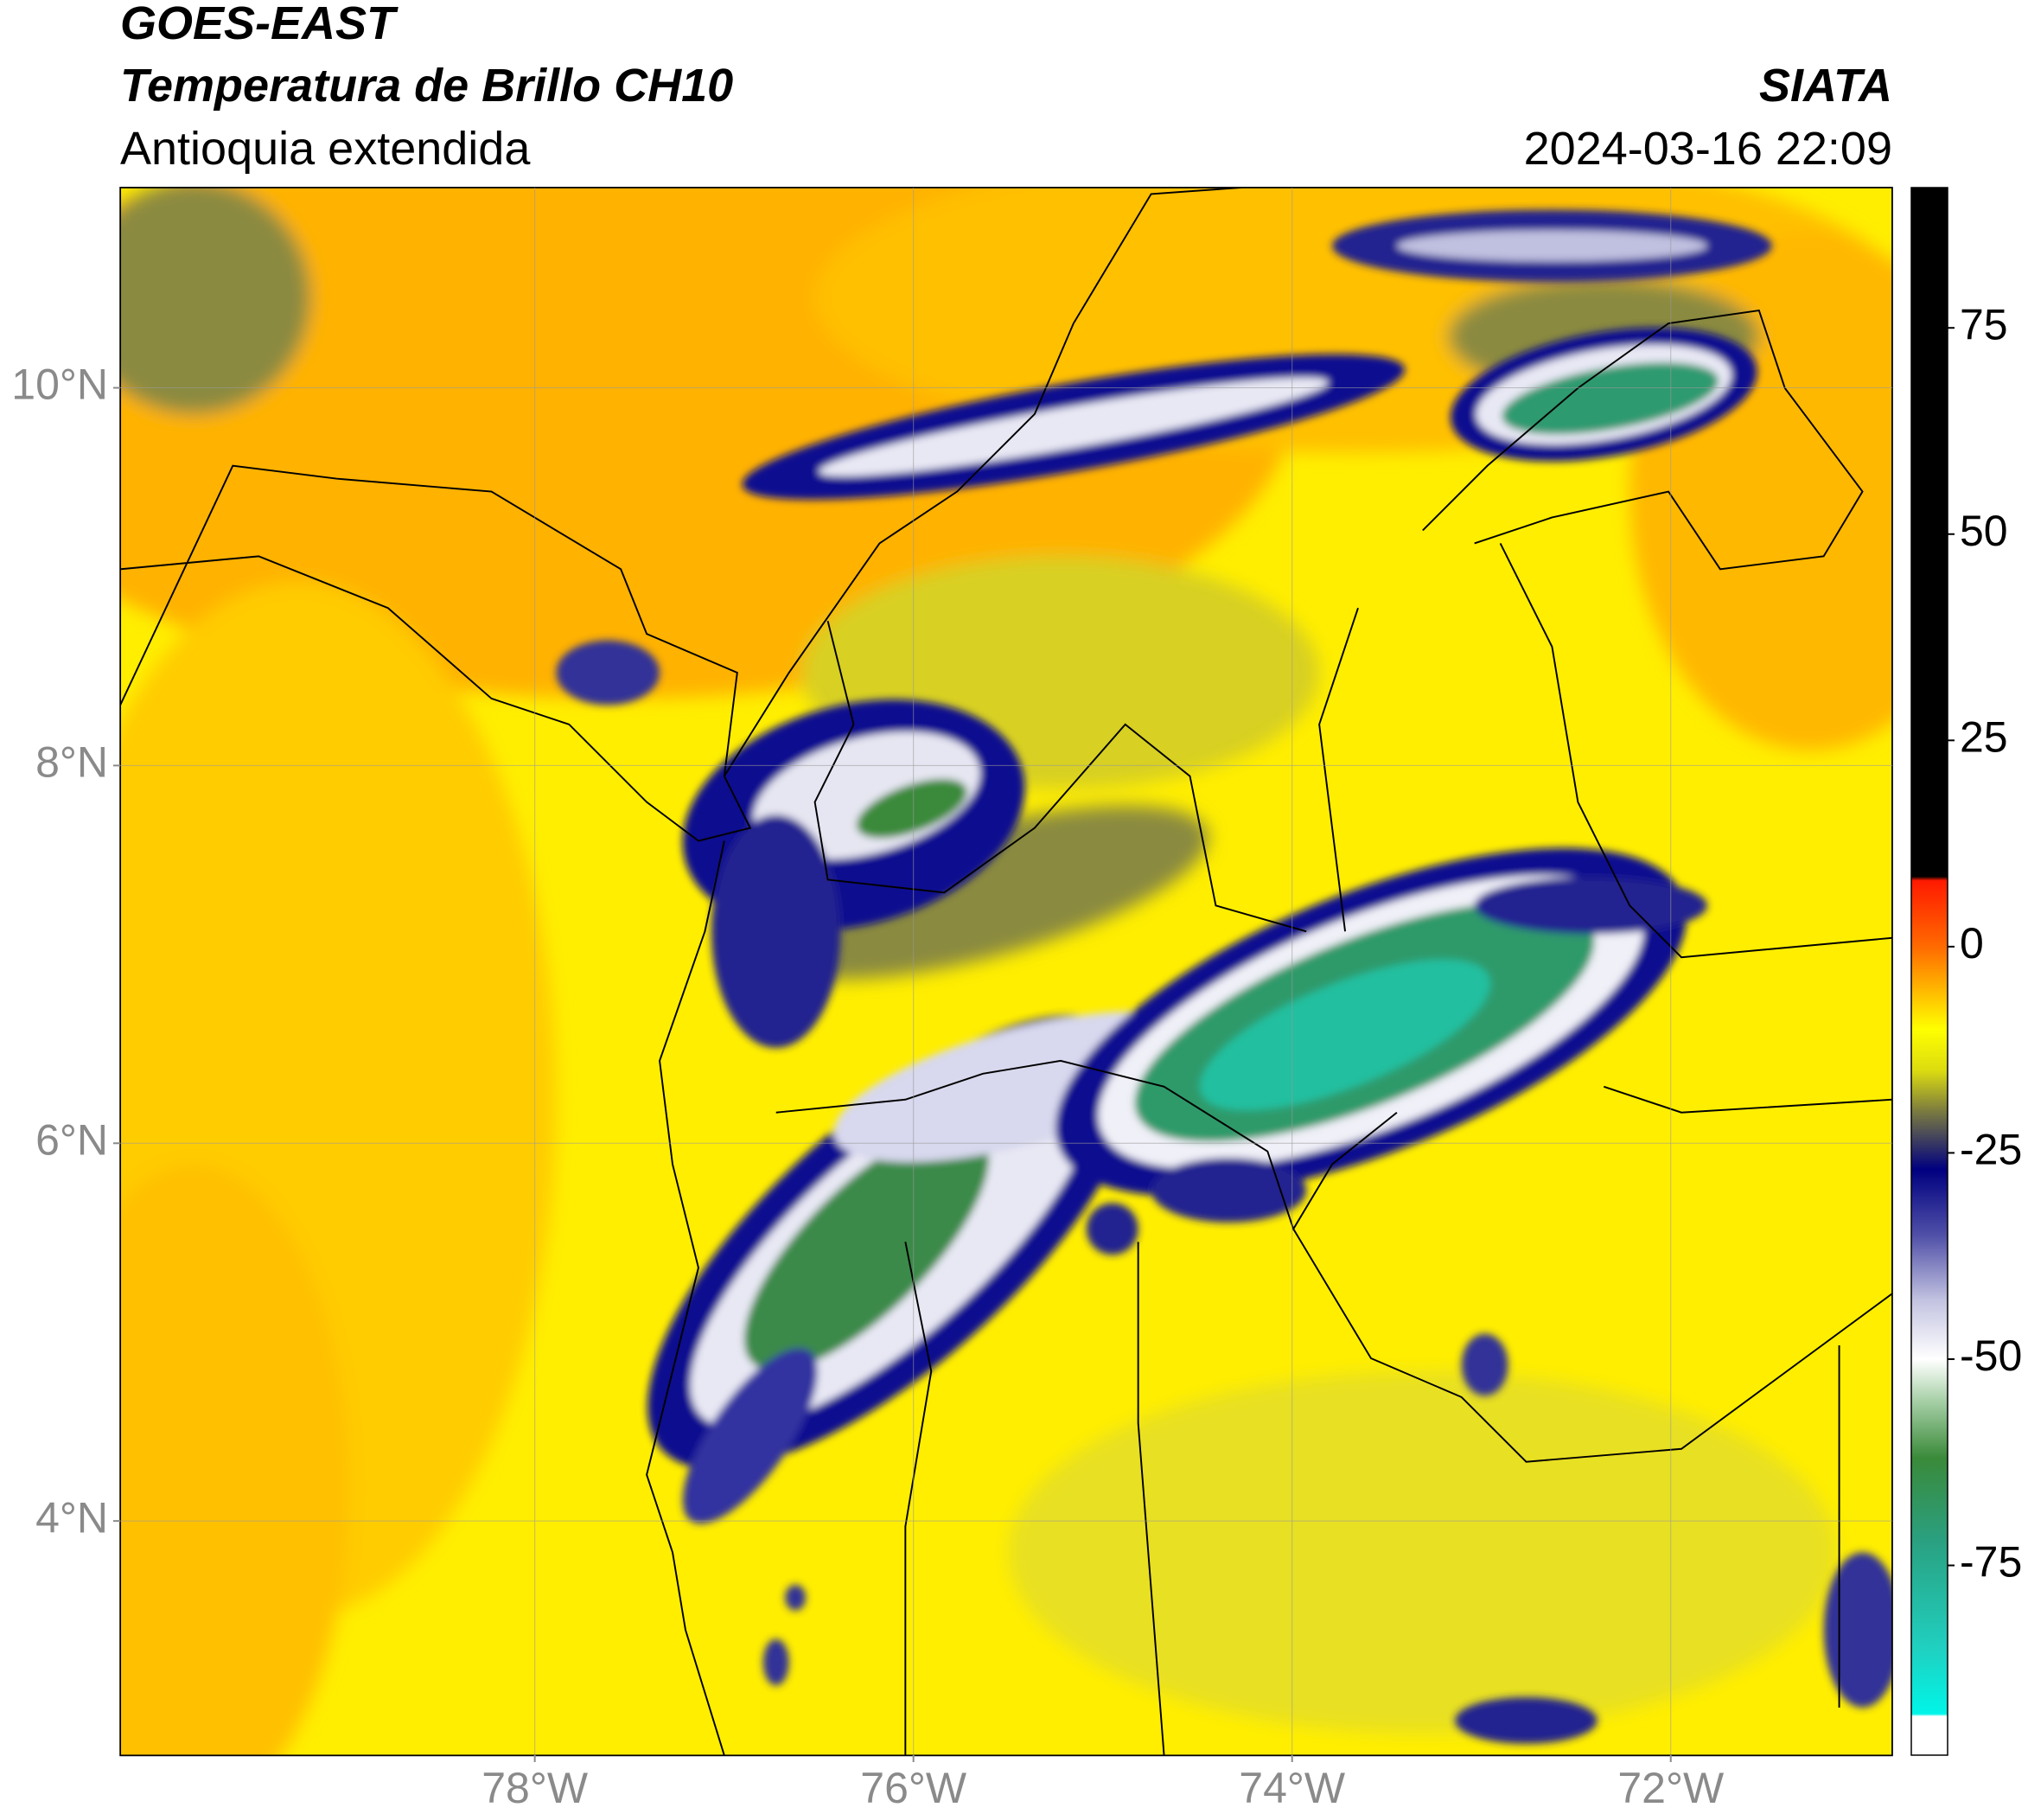 This screenshot has width=2028, height=1820. I want to click on colorbar-label: -25, so click(1991, 1150).